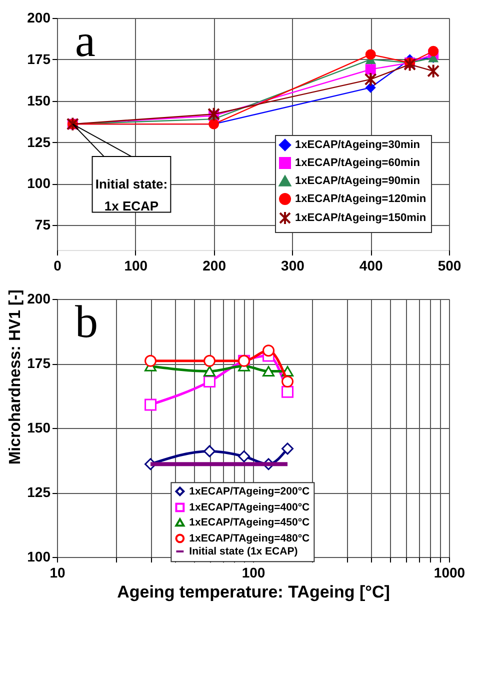 The width and height of the screenshot is (494, 680). I want to click on annotation: a, so click(85, 40).